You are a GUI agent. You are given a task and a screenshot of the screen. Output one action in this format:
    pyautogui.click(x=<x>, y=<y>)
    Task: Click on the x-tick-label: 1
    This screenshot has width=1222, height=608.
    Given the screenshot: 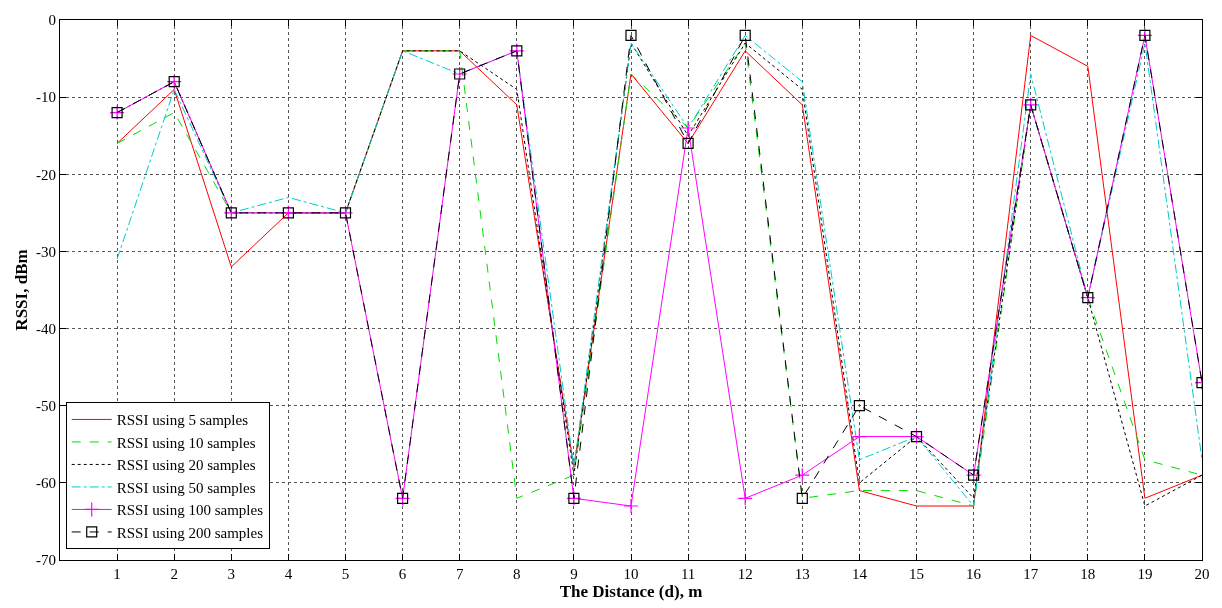 What is the action you would take?
    pyautogui.click(x=117, y=574)
    